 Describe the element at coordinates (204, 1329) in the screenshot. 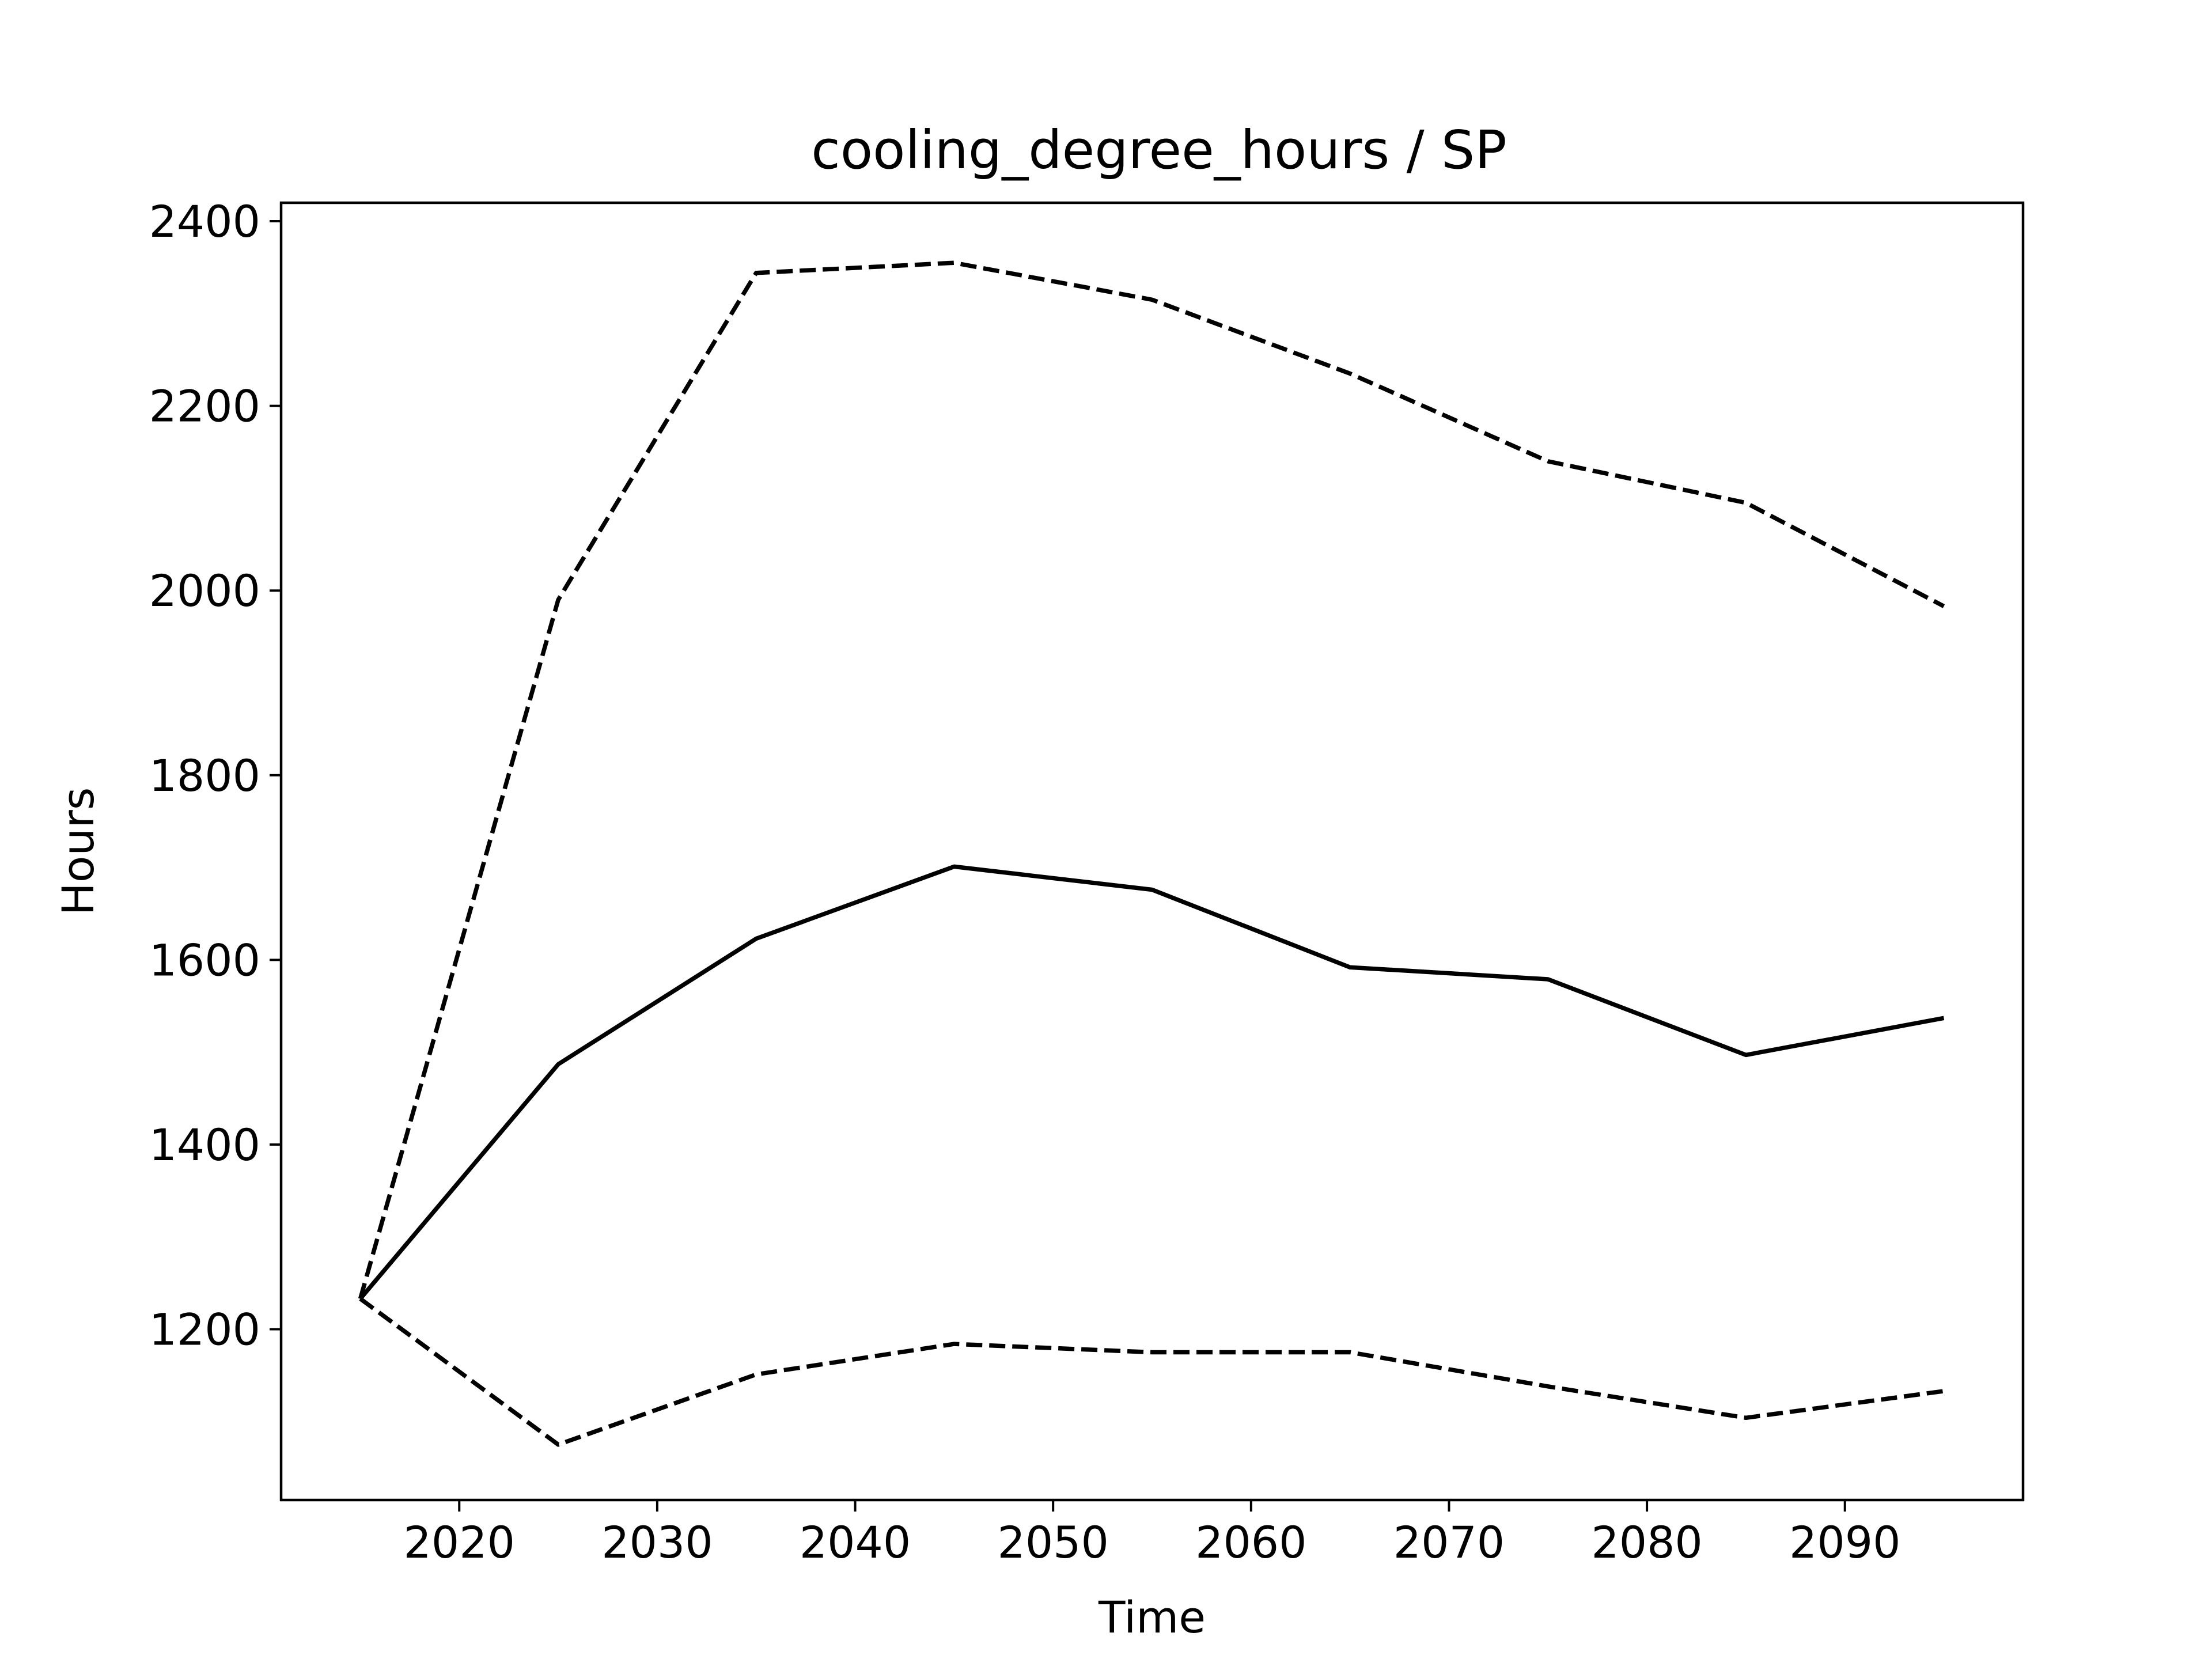

I see `y-tick-label: 1200` at that location.